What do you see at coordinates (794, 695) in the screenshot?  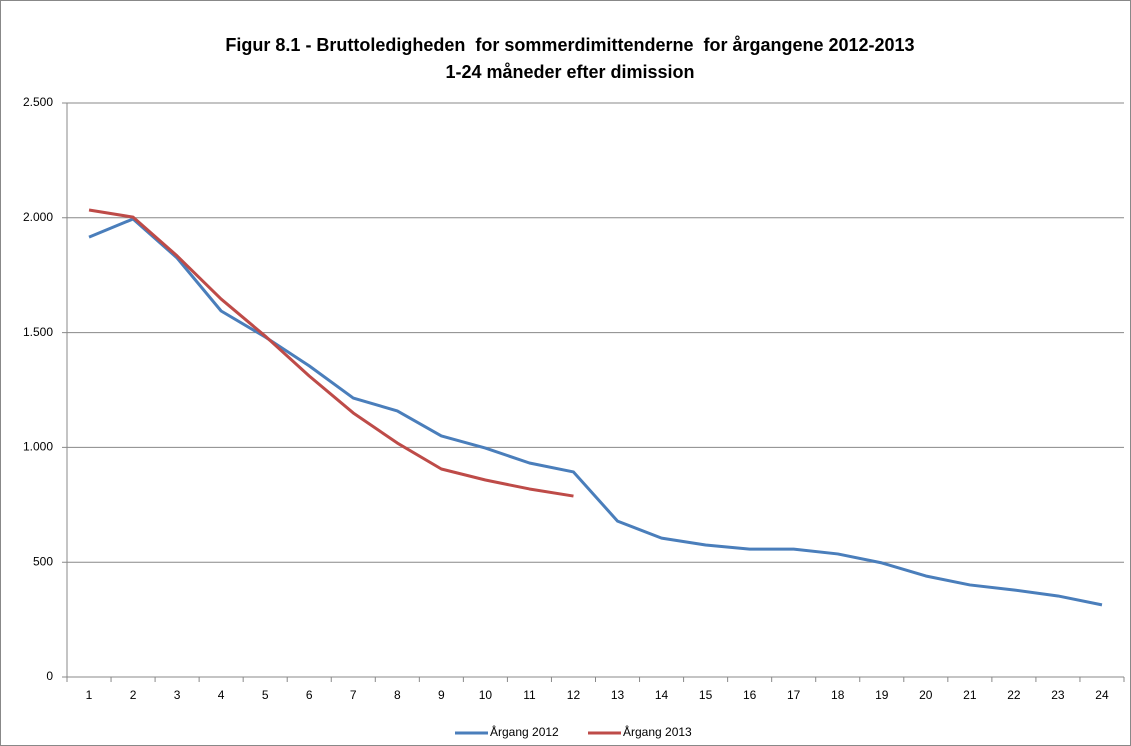 I see `x-tick-label: 17` at bounding box center [794, 695].